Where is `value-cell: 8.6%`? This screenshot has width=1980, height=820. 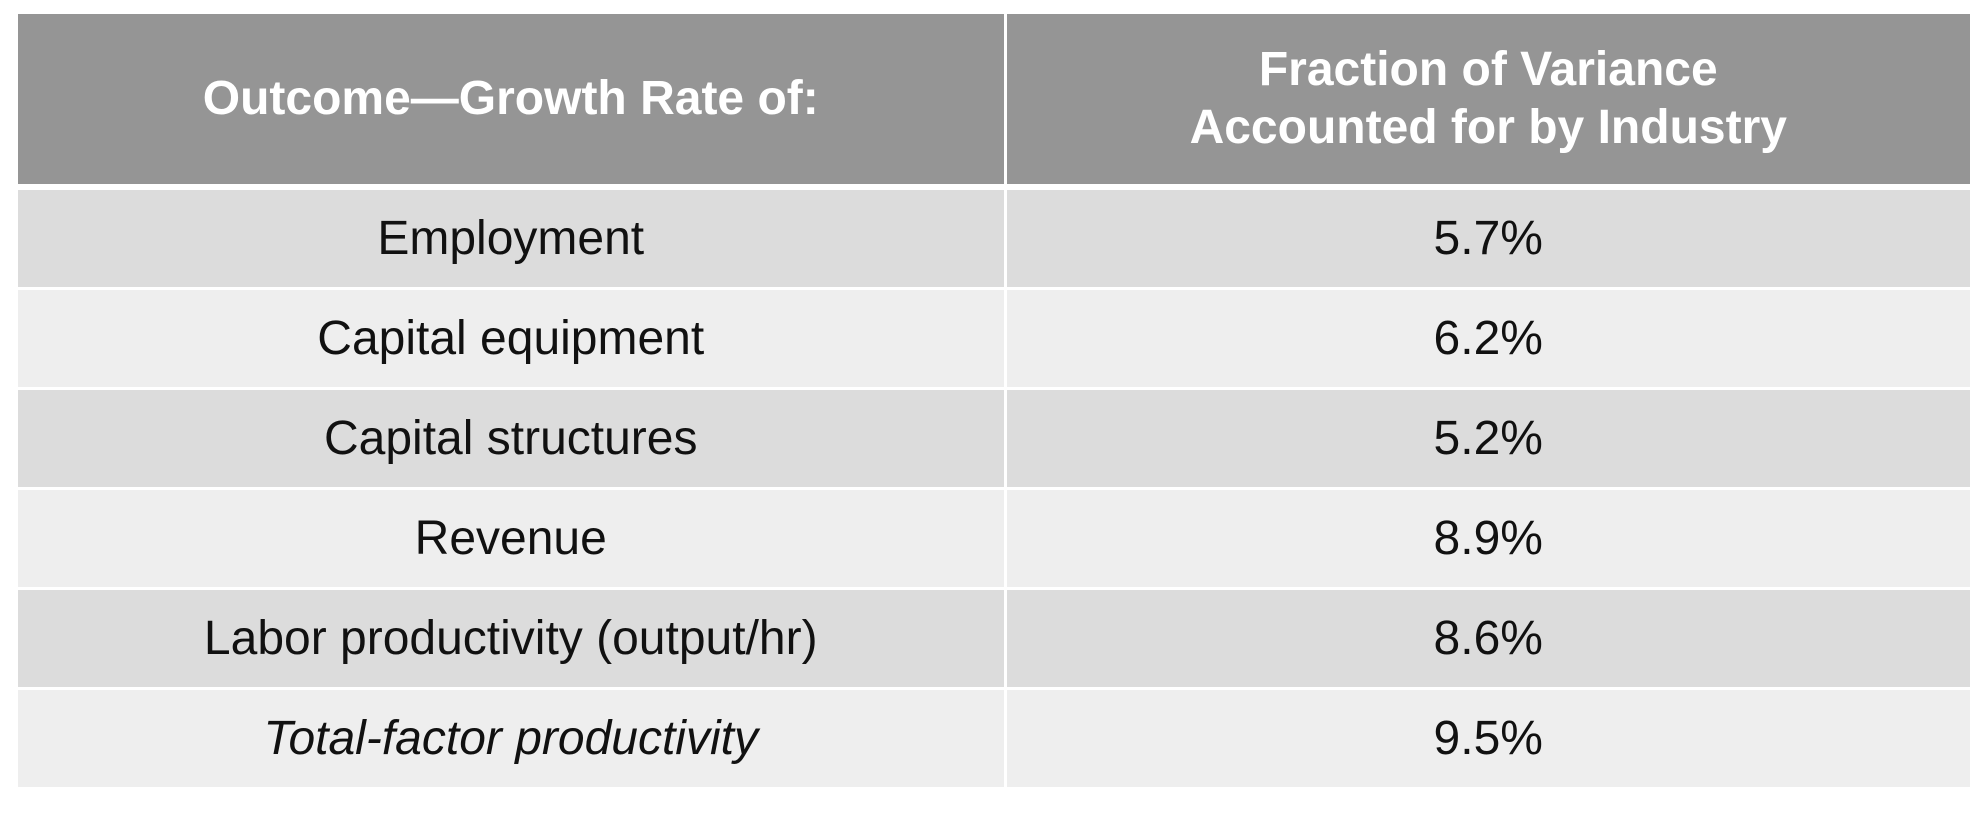 value-cell: 8.6% is located at coordinates (1487, 639).